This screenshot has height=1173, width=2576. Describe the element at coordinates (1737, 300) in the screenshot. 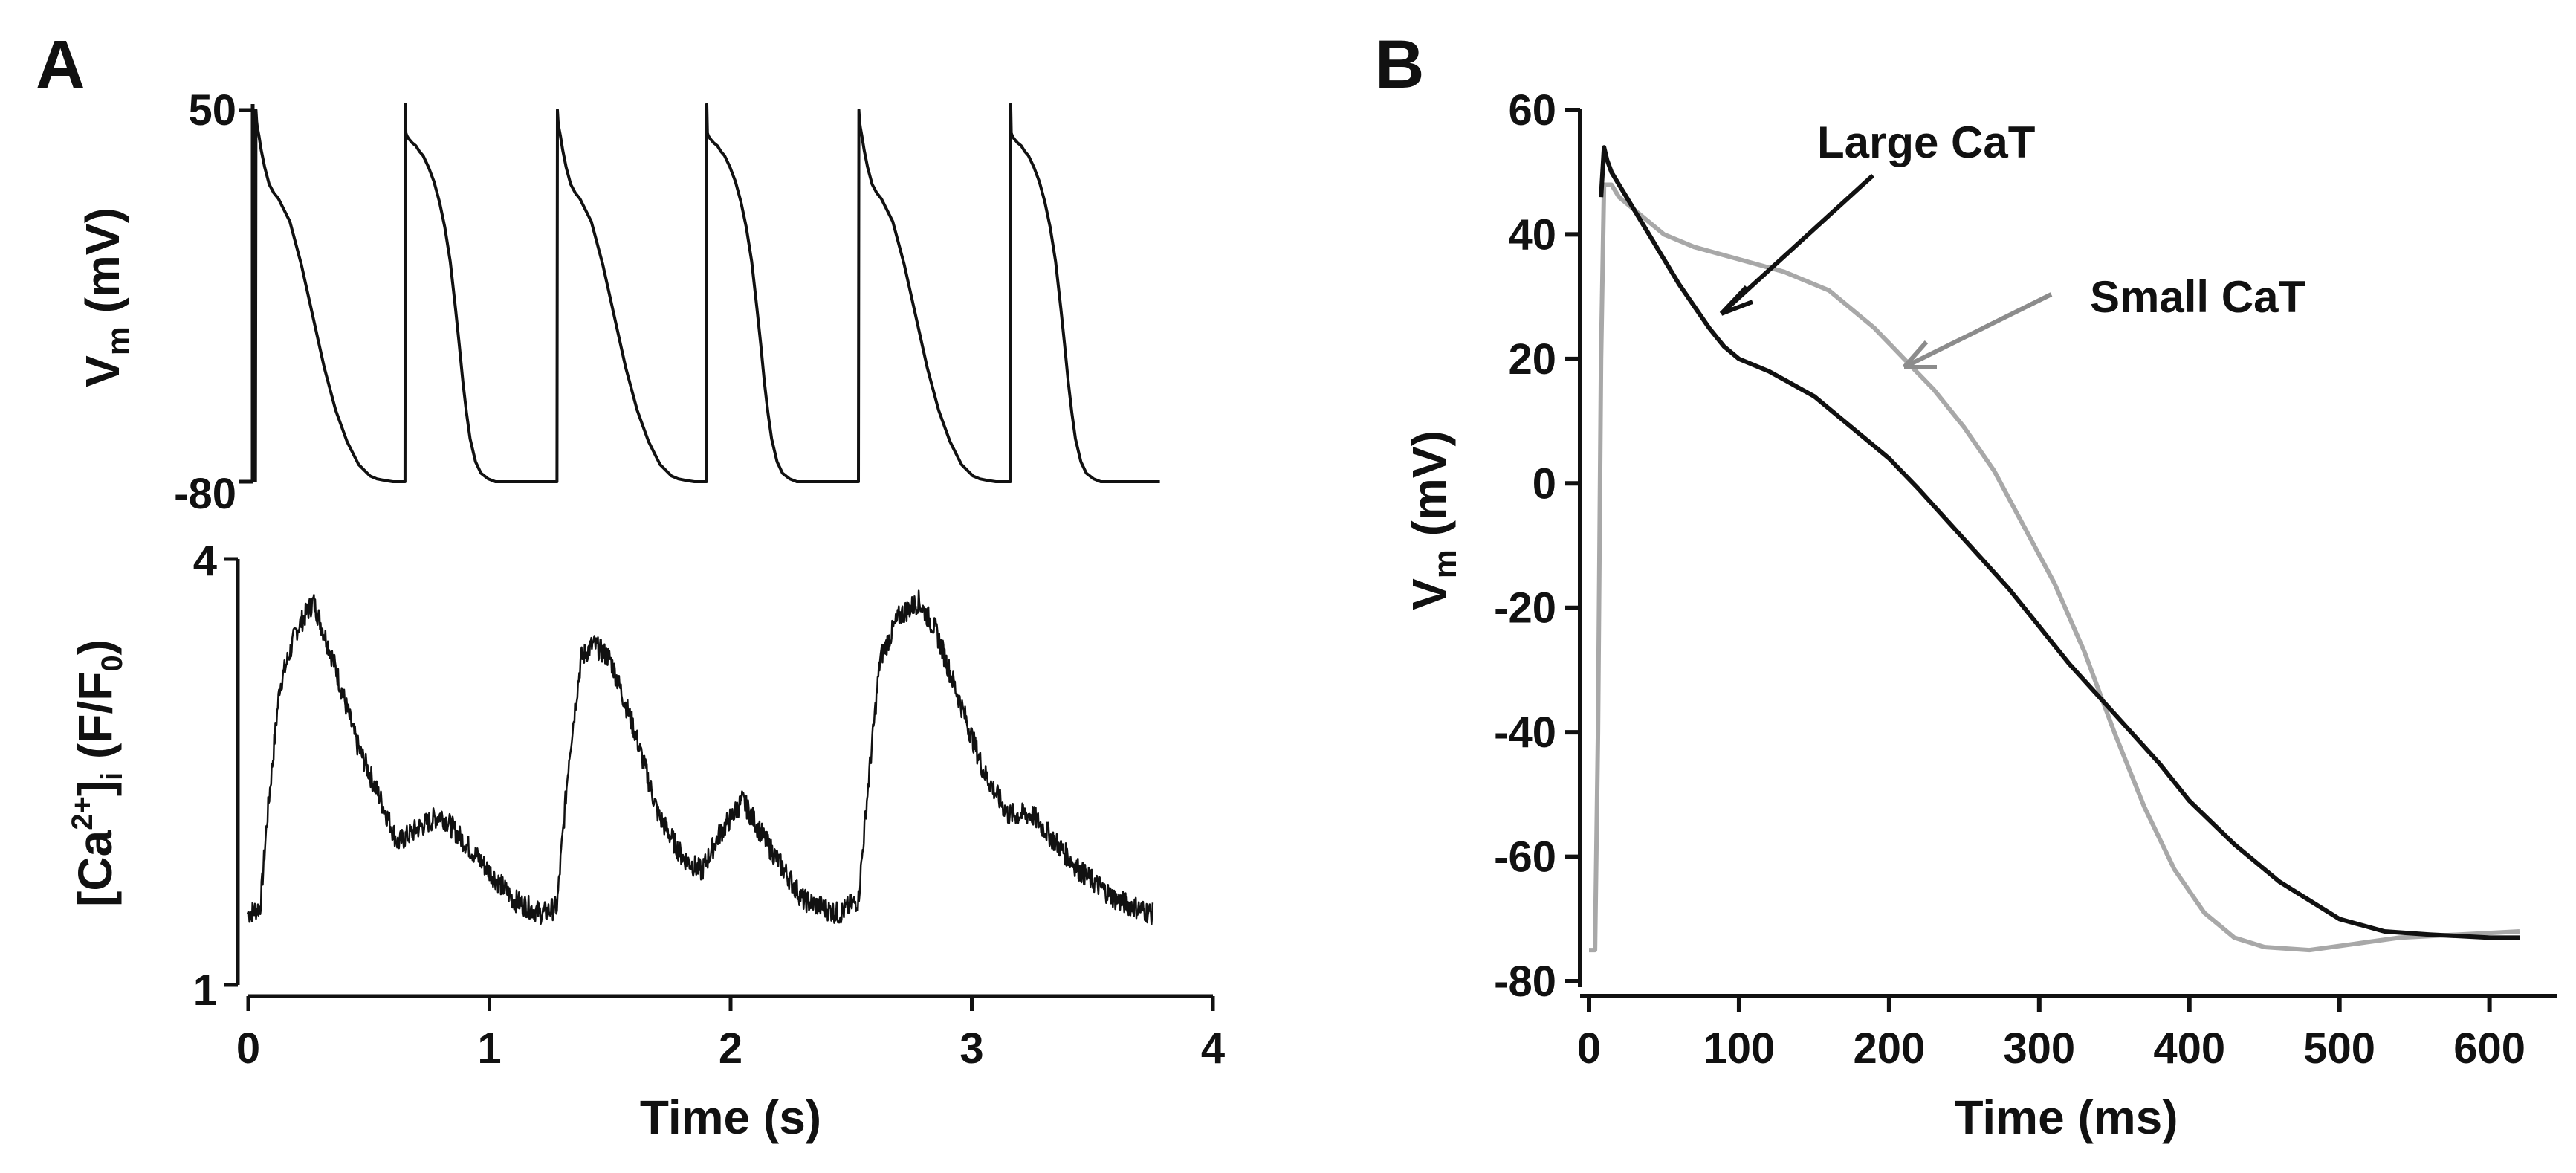

I see `annotation-large-cat-arrowhead` at that location.